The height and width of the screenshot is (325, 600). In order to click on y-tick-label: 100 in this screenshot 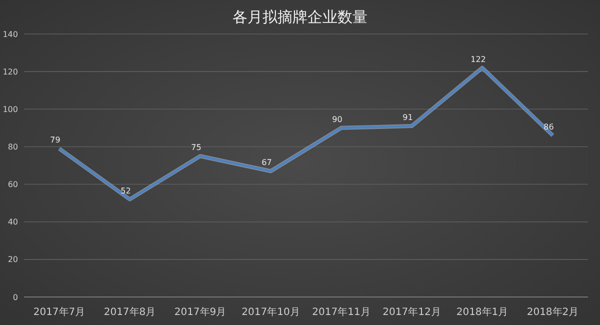, I will do `click(10, 109)`.